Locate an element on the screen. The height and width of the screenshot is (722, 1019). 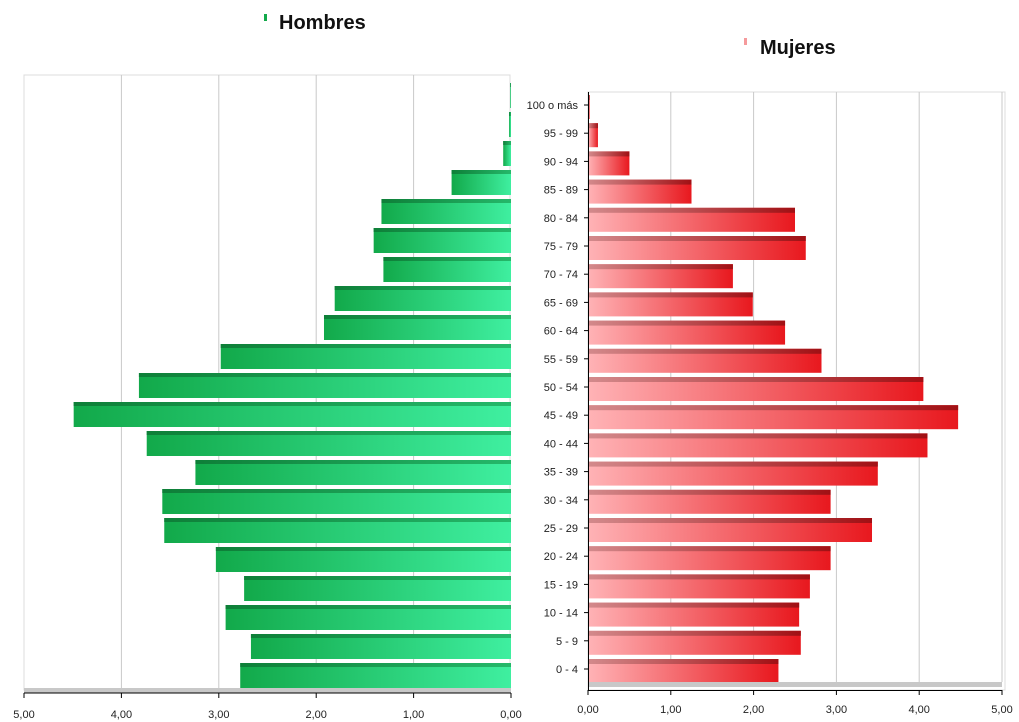
category-label: 85 - 89 is located at coordinates (561, 191).